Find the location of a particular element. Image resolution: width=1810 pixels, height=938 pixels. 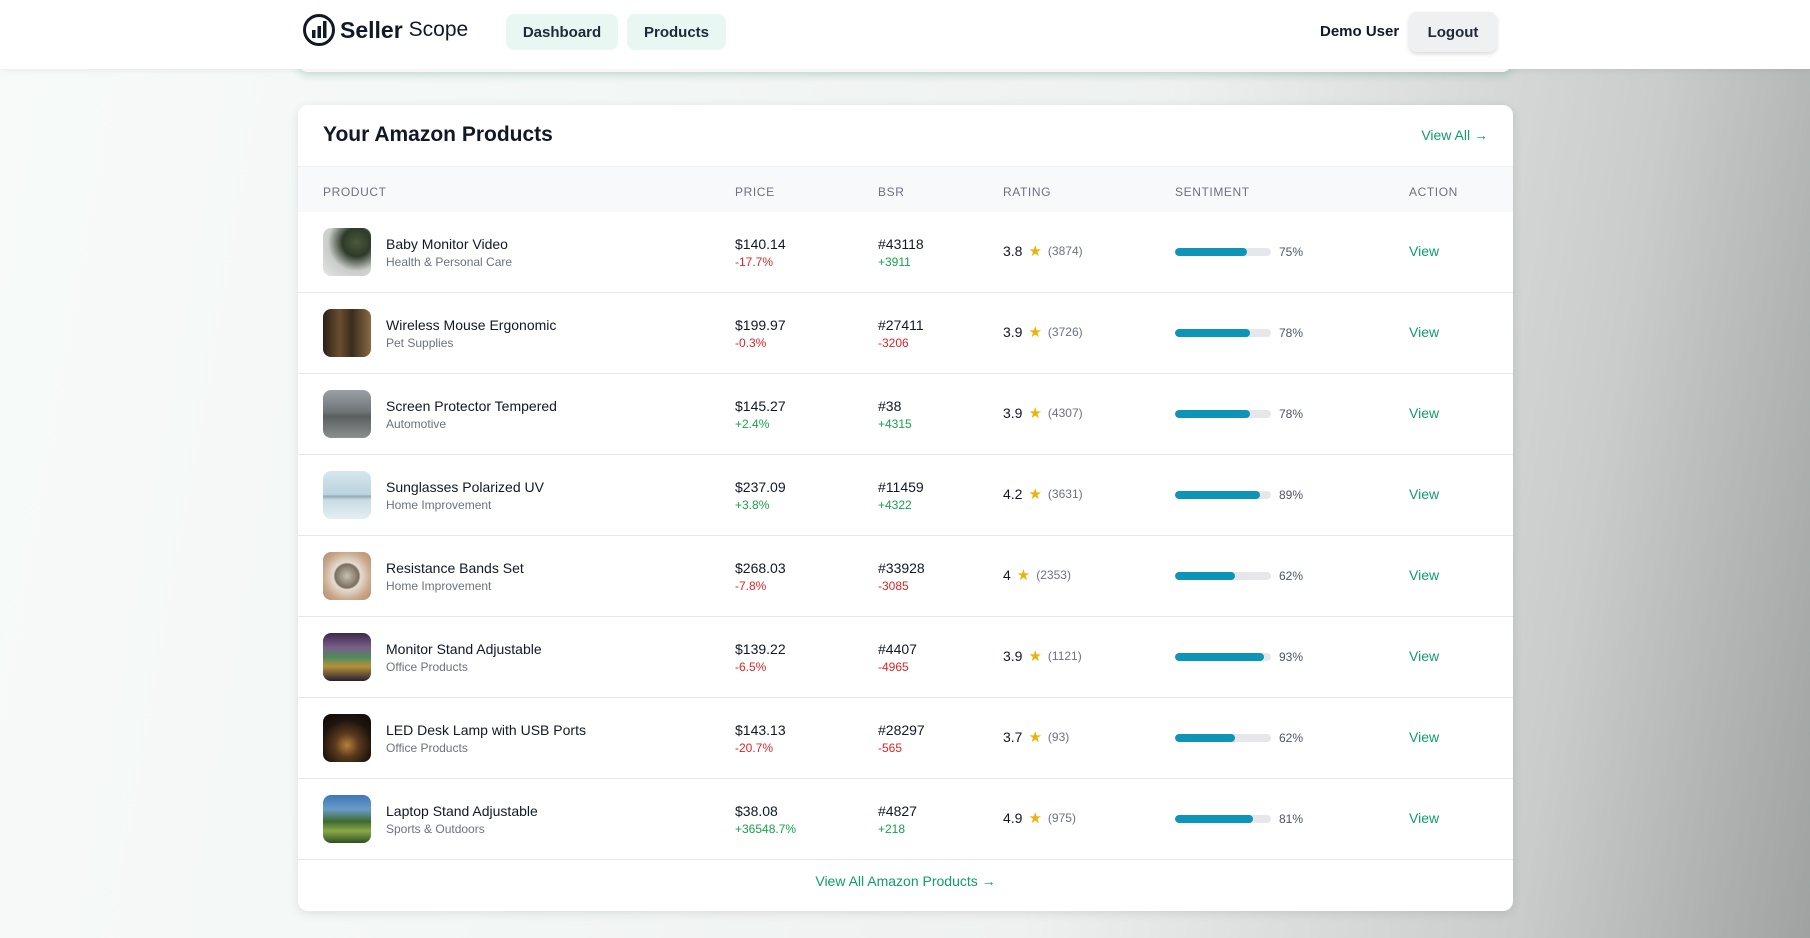

bsr-change: -4965 is located at coordinates (893, 667).